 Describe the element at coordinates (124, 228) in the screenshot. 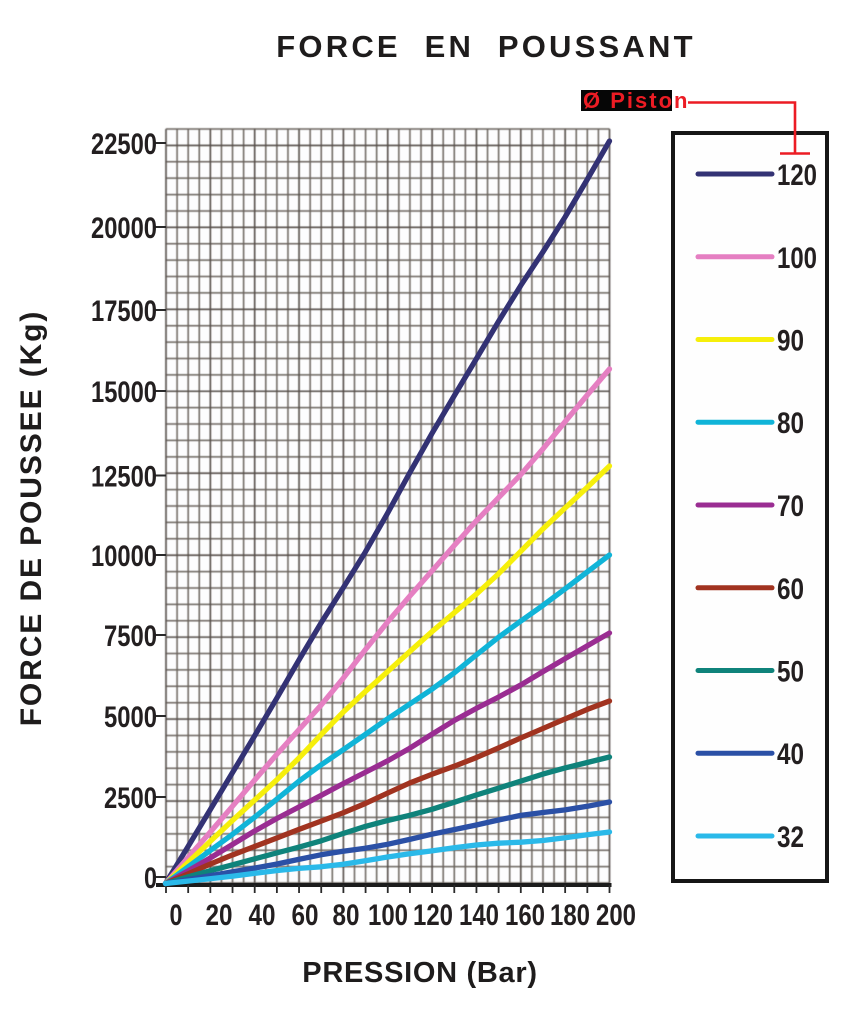

I see `svg-text: 20000` at that location.